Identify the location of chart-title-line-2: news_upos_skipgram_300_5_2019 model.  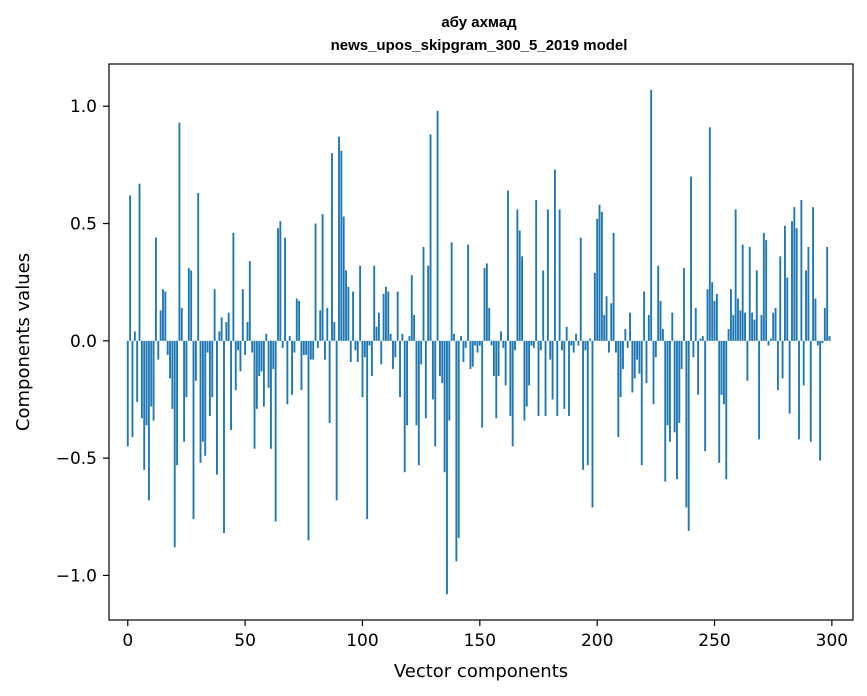
(479, 45).